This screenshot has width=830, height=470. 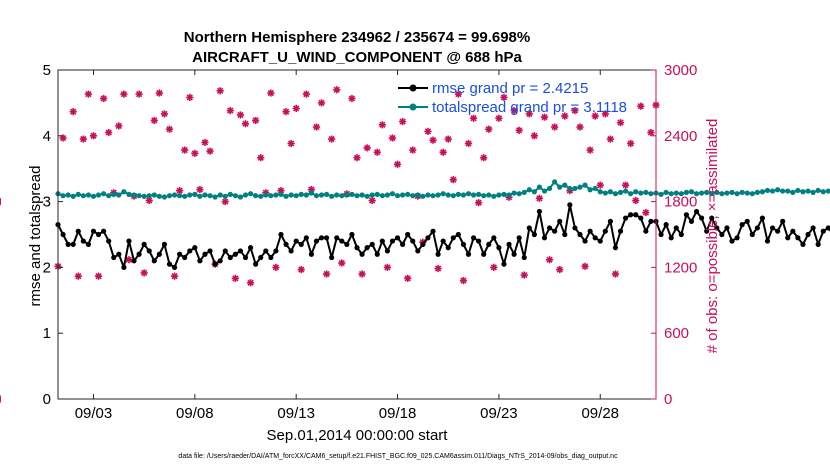 I want to click on y-left-tick-label: 1, so click(x=47, y=333).